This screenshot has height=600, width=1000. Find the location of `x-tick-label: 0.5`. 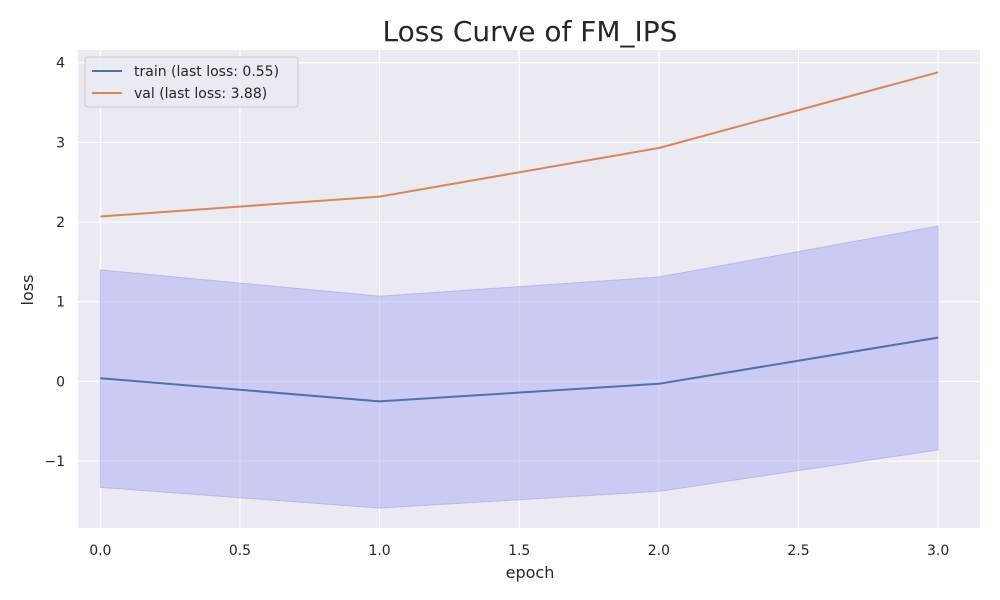

x-tick-label: 0.5 is located at coordinates (240, 551).